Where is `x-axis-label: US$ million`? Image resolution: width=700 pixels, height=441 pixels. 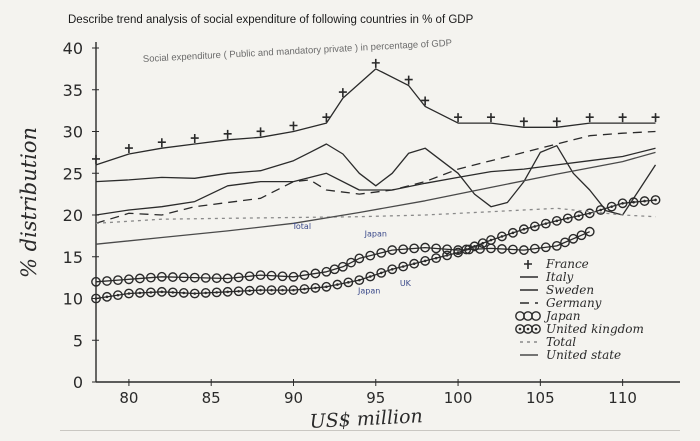 x-axis-label: US$ million is located at coordinates (366, 419).